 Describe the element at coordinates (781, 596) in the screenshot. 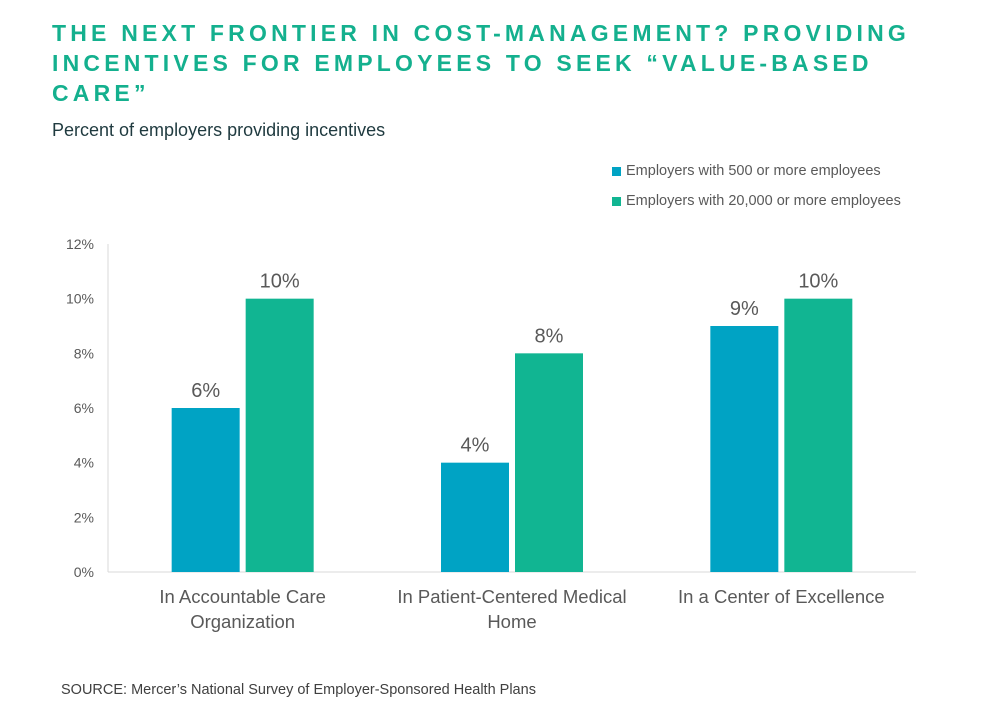

I see `category-label: In a Center of Excellence` at that location.